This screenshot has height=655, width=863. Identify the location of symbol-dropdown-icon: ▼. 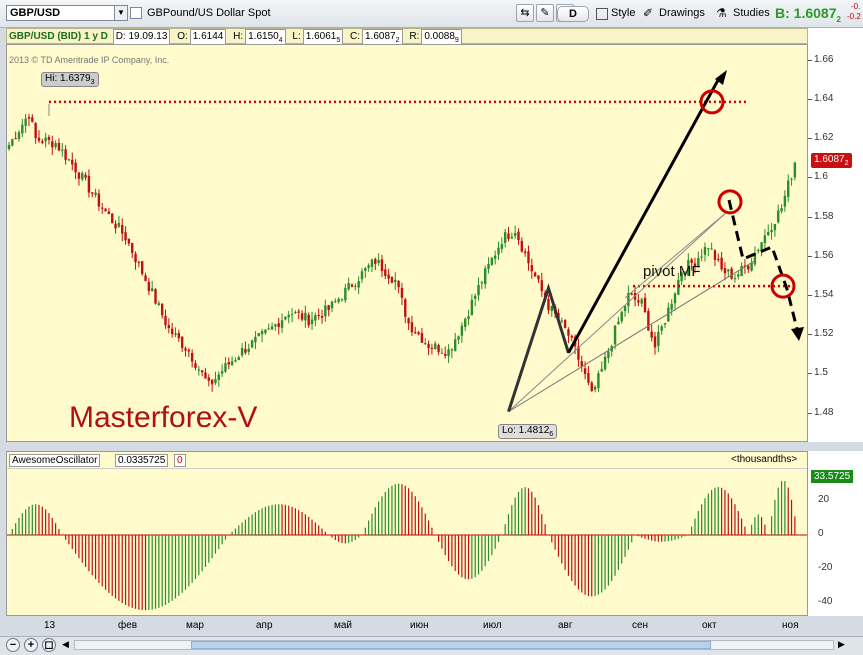
(121, 13).